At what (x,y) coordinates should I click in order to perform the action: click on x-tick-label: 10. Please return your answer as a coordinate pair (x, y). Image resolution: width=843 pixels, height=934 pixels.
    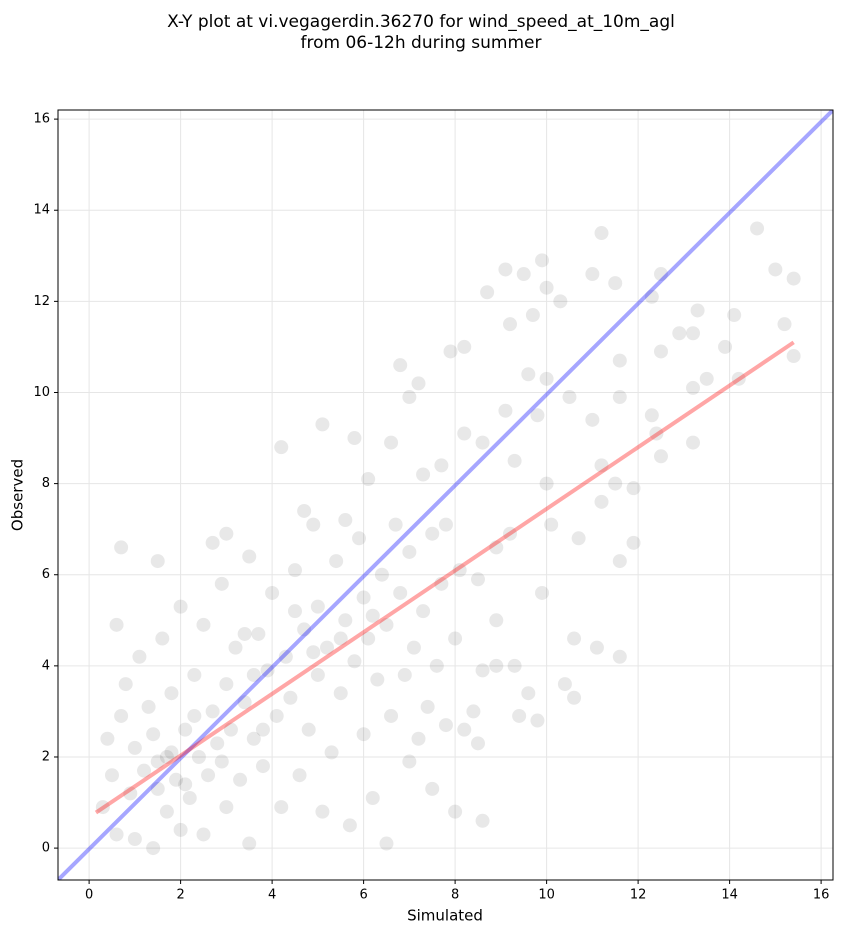
    Looking at the image, I should click on (546, 895).